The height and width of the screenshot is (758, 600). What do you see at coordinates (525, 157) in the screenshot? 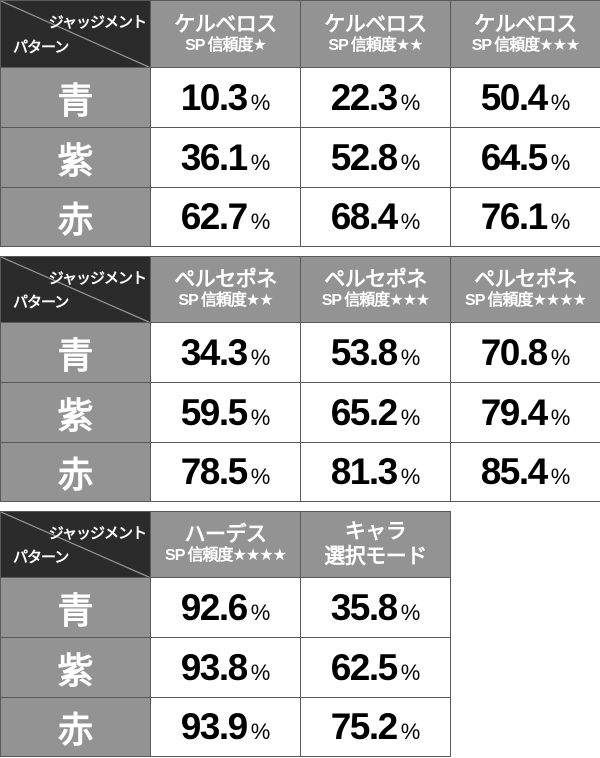
I see `value-cell: 64.5%` at bounding box center [525, 157].